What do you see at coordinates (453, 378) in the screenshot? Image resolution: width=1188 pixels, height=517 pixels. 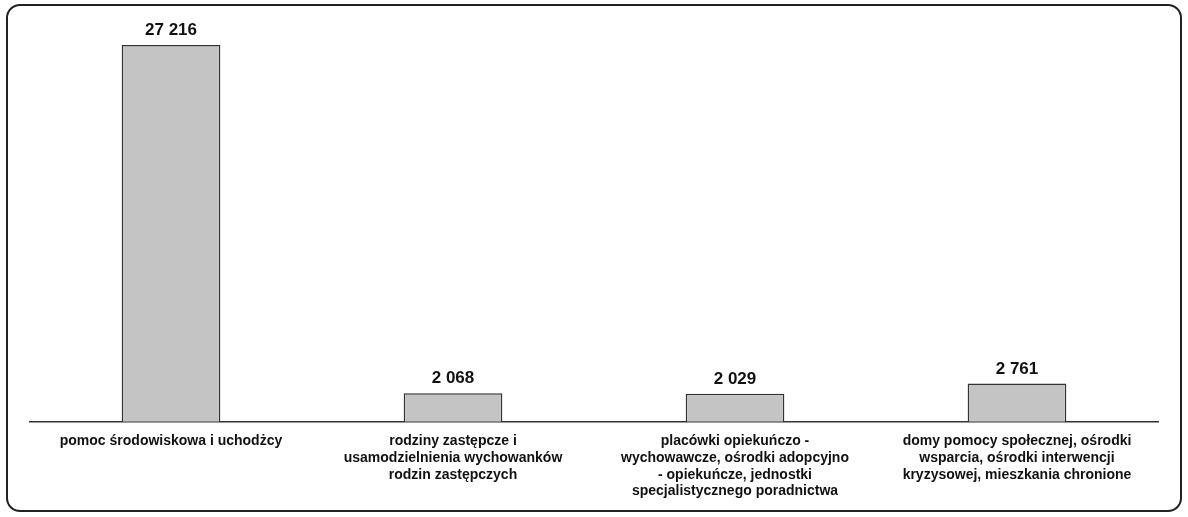 I see `data-label: 2 068` at bounding box center [453, 378].